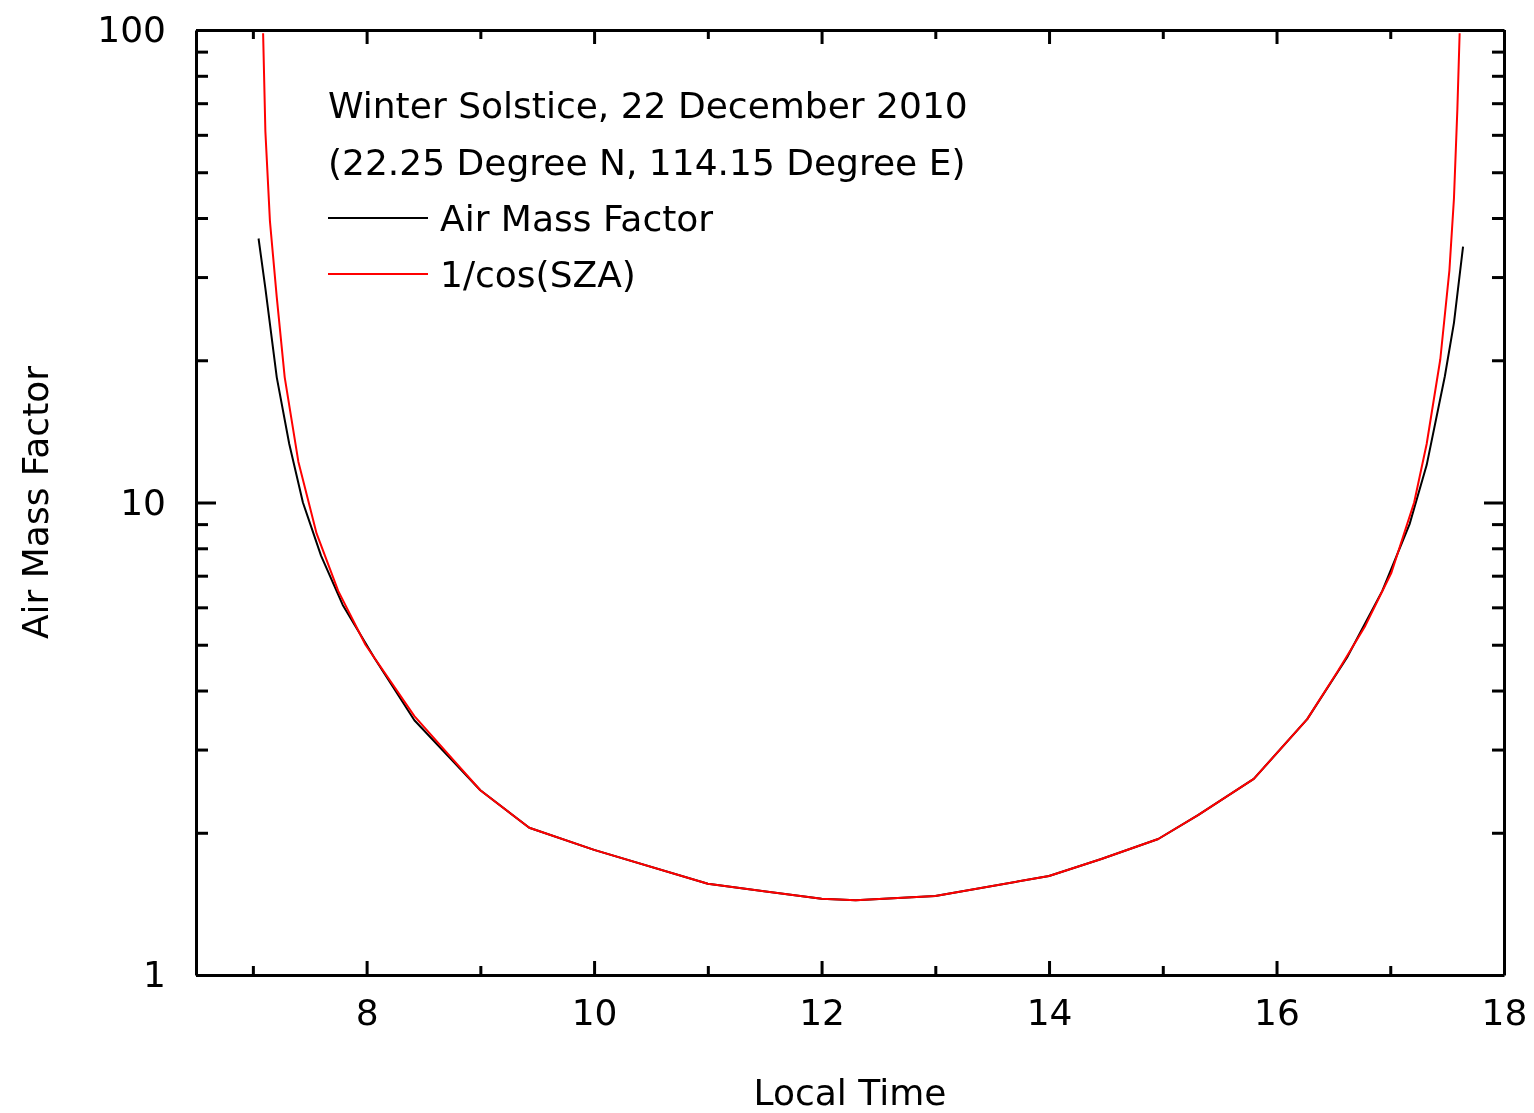  Describe the element at coordinates (647, 162) in the screenshot. I see `text: (22.25 Degree N, 114.15 Degree E)` at that location.